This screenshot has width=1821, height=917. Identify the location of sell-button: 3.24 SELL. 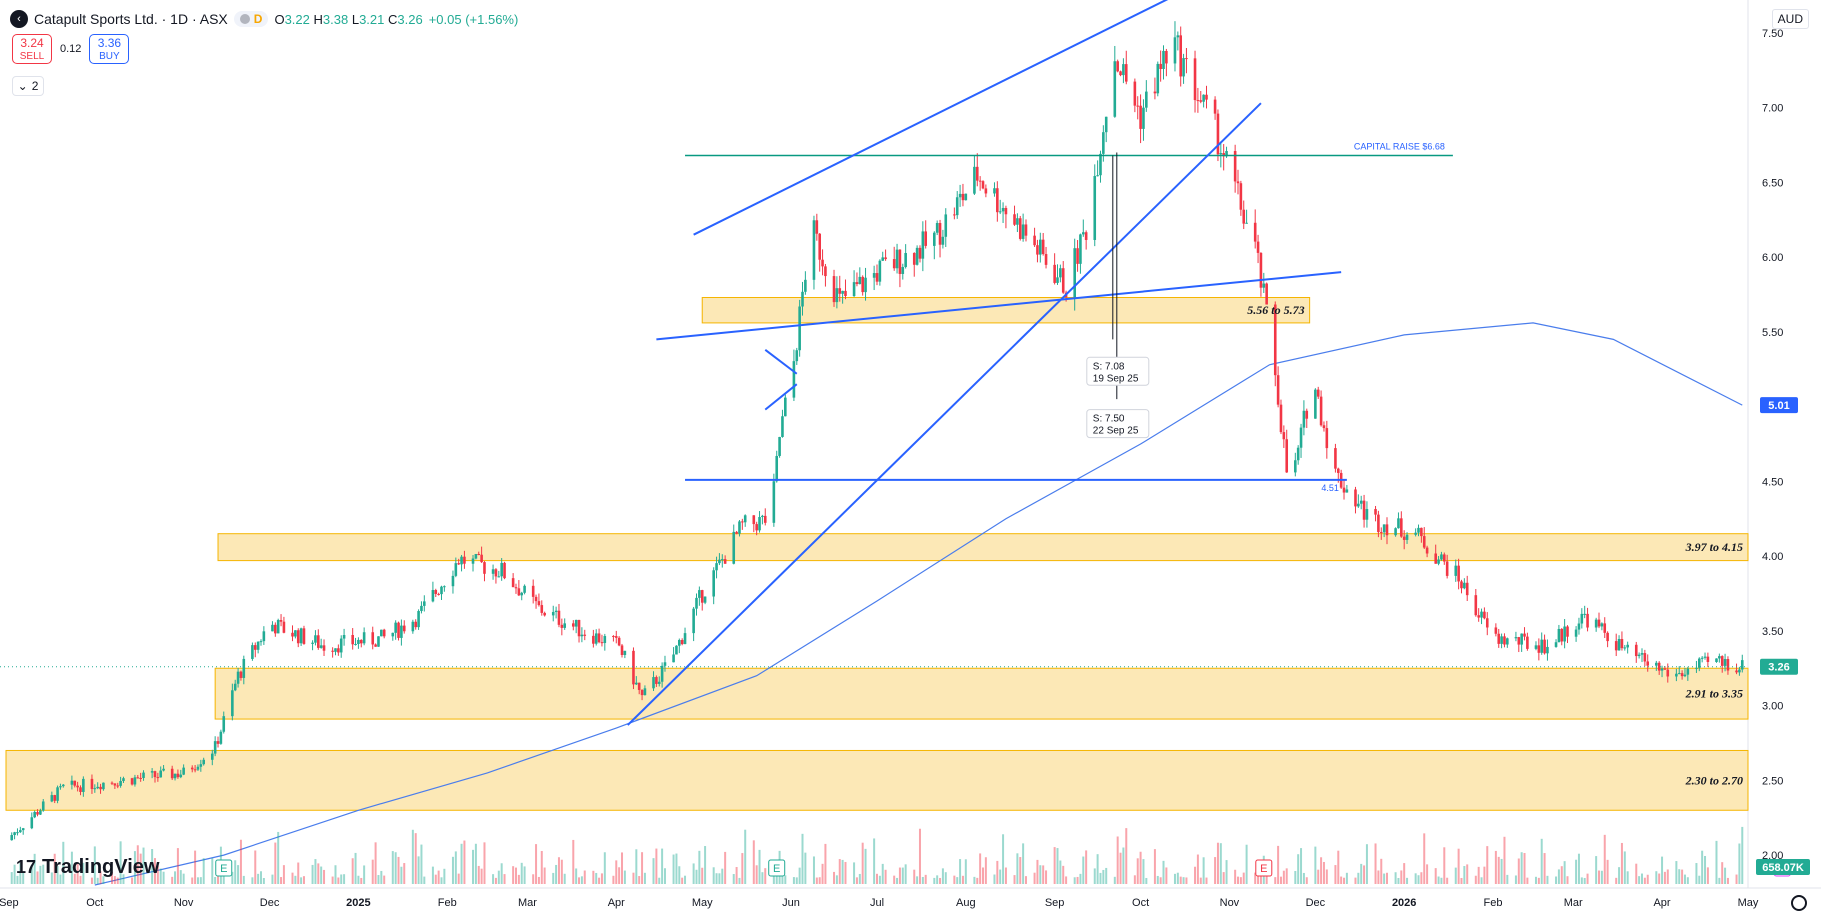
(32, 49).